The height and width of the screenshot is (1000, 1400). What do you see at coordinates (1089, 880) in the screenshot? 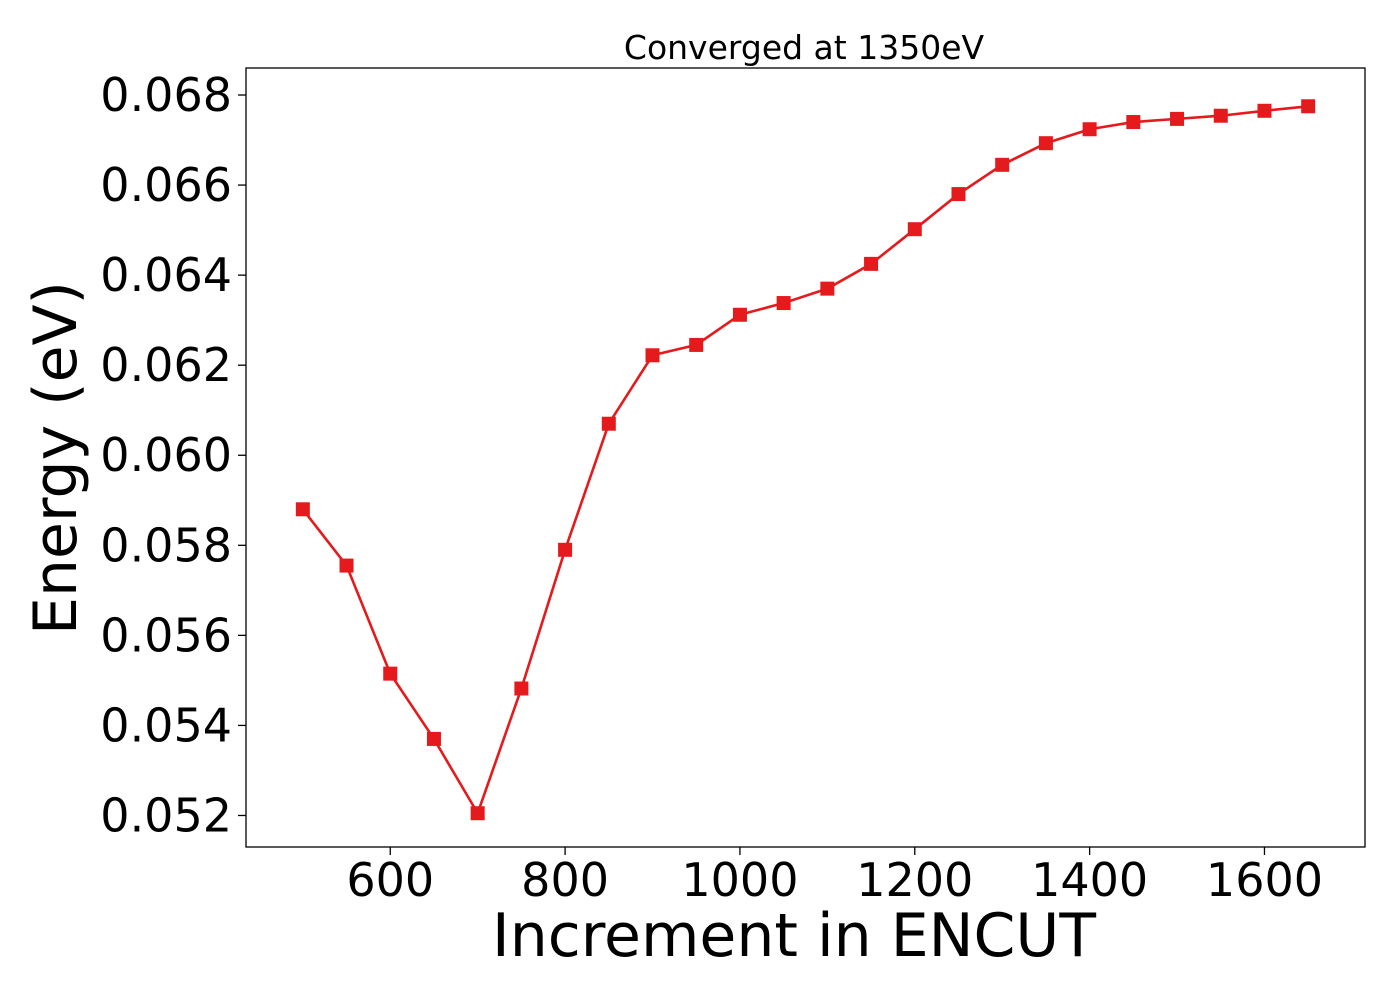
I see `x-tick-label: 1400` at bounding box center [1089, 880].